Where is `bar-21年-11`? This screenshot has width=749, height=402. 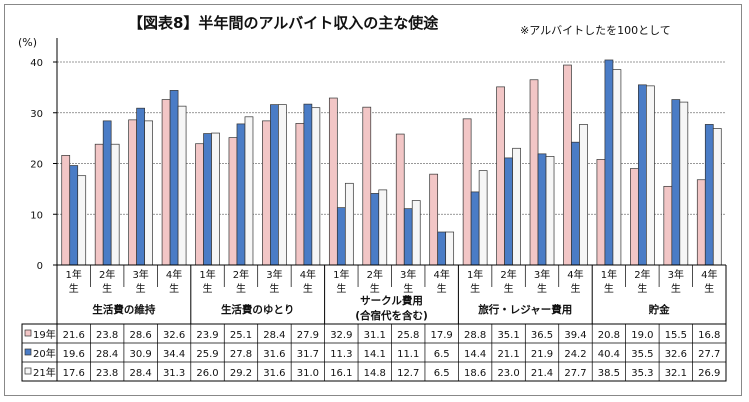 bar-21年-11 is located at coordinates (450, 248).